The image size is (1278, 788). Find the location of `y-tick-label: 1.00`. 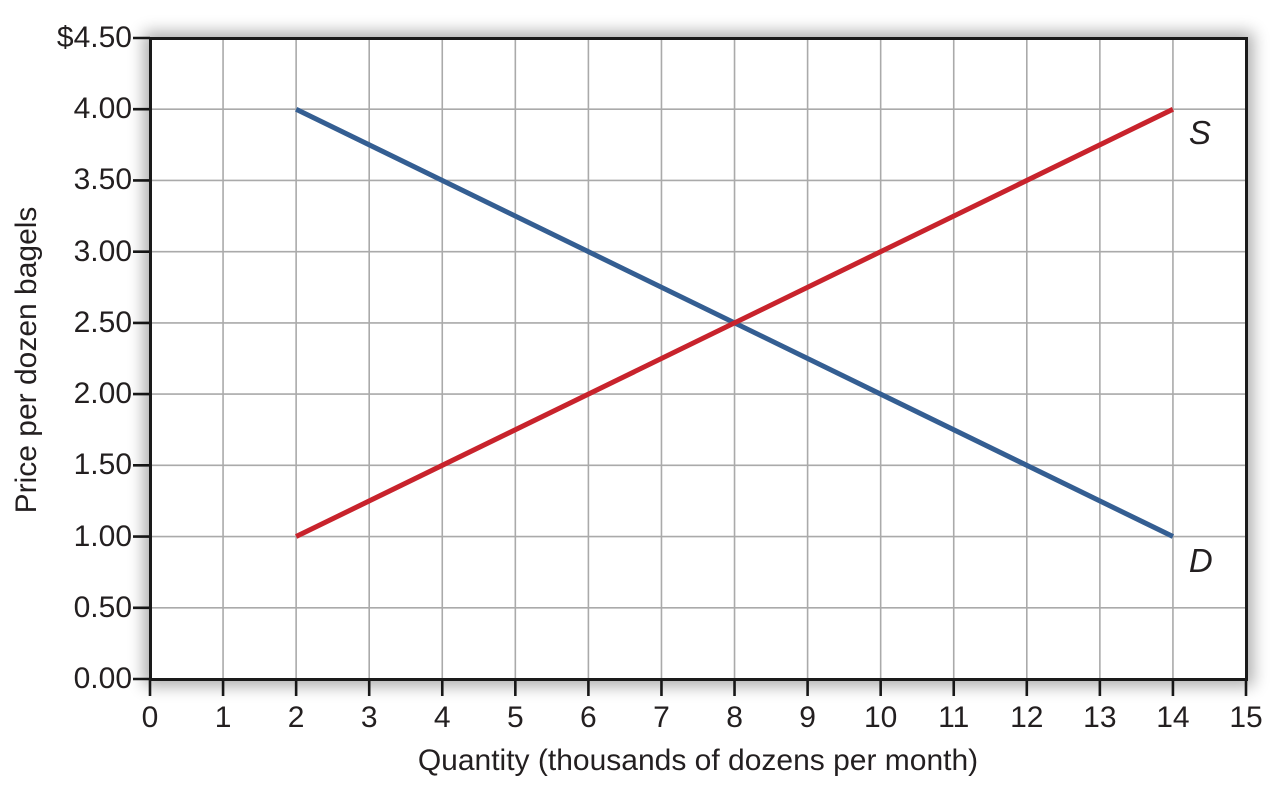

y-tick-label: 1.00 is located at coordinates (102, 536).